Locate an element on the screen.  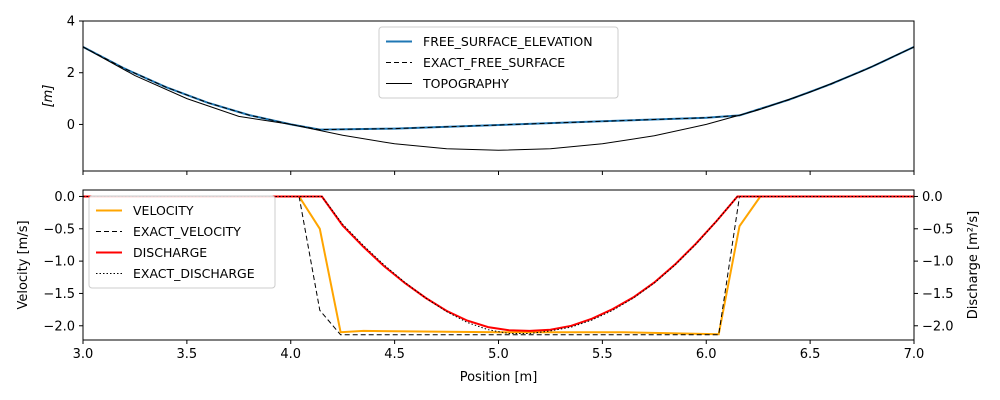
bottom-ytick-left-label-0: 0.0 is located at coordinates (64, 197).